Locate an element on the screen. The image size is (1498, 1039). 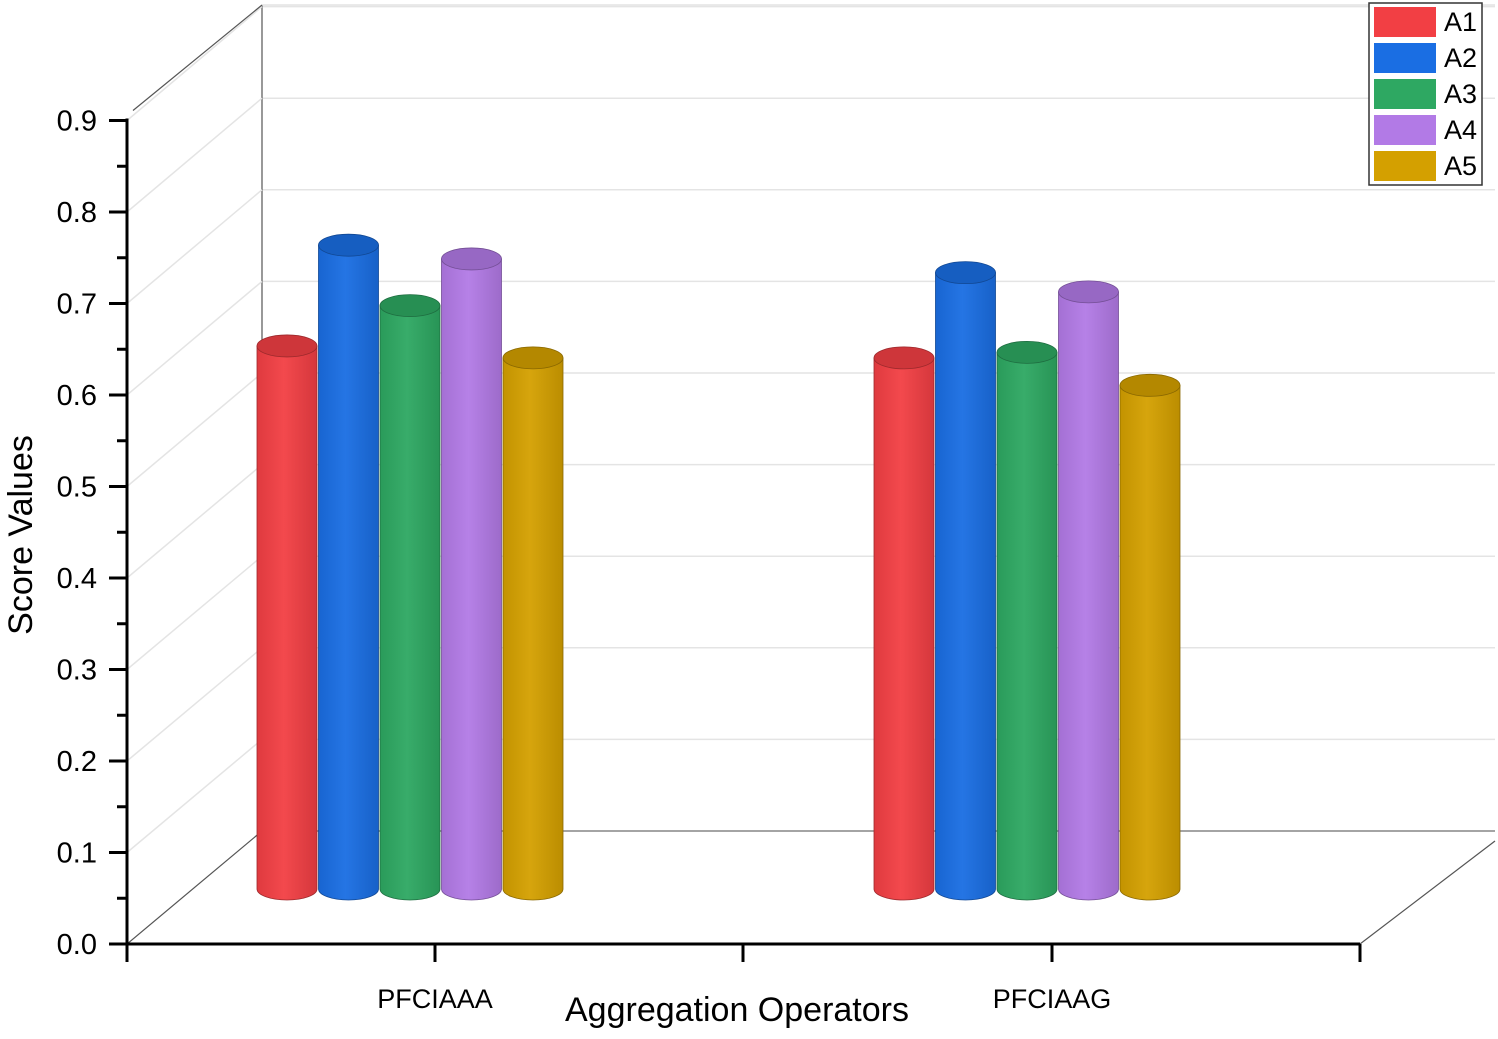
bar-top-A2-PFCIAAA is located at coordinates (348, 245).